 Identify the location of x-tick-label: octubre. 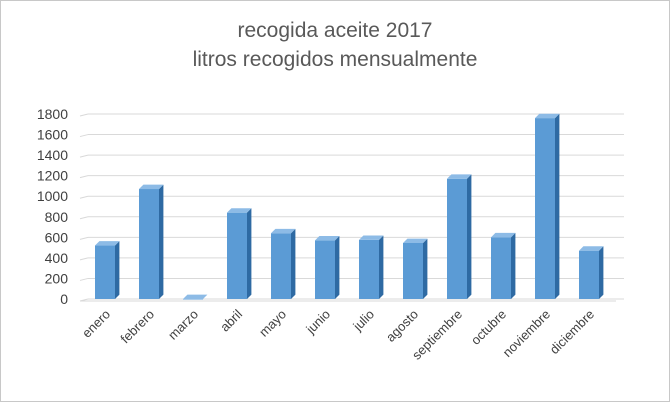
(488, 327).